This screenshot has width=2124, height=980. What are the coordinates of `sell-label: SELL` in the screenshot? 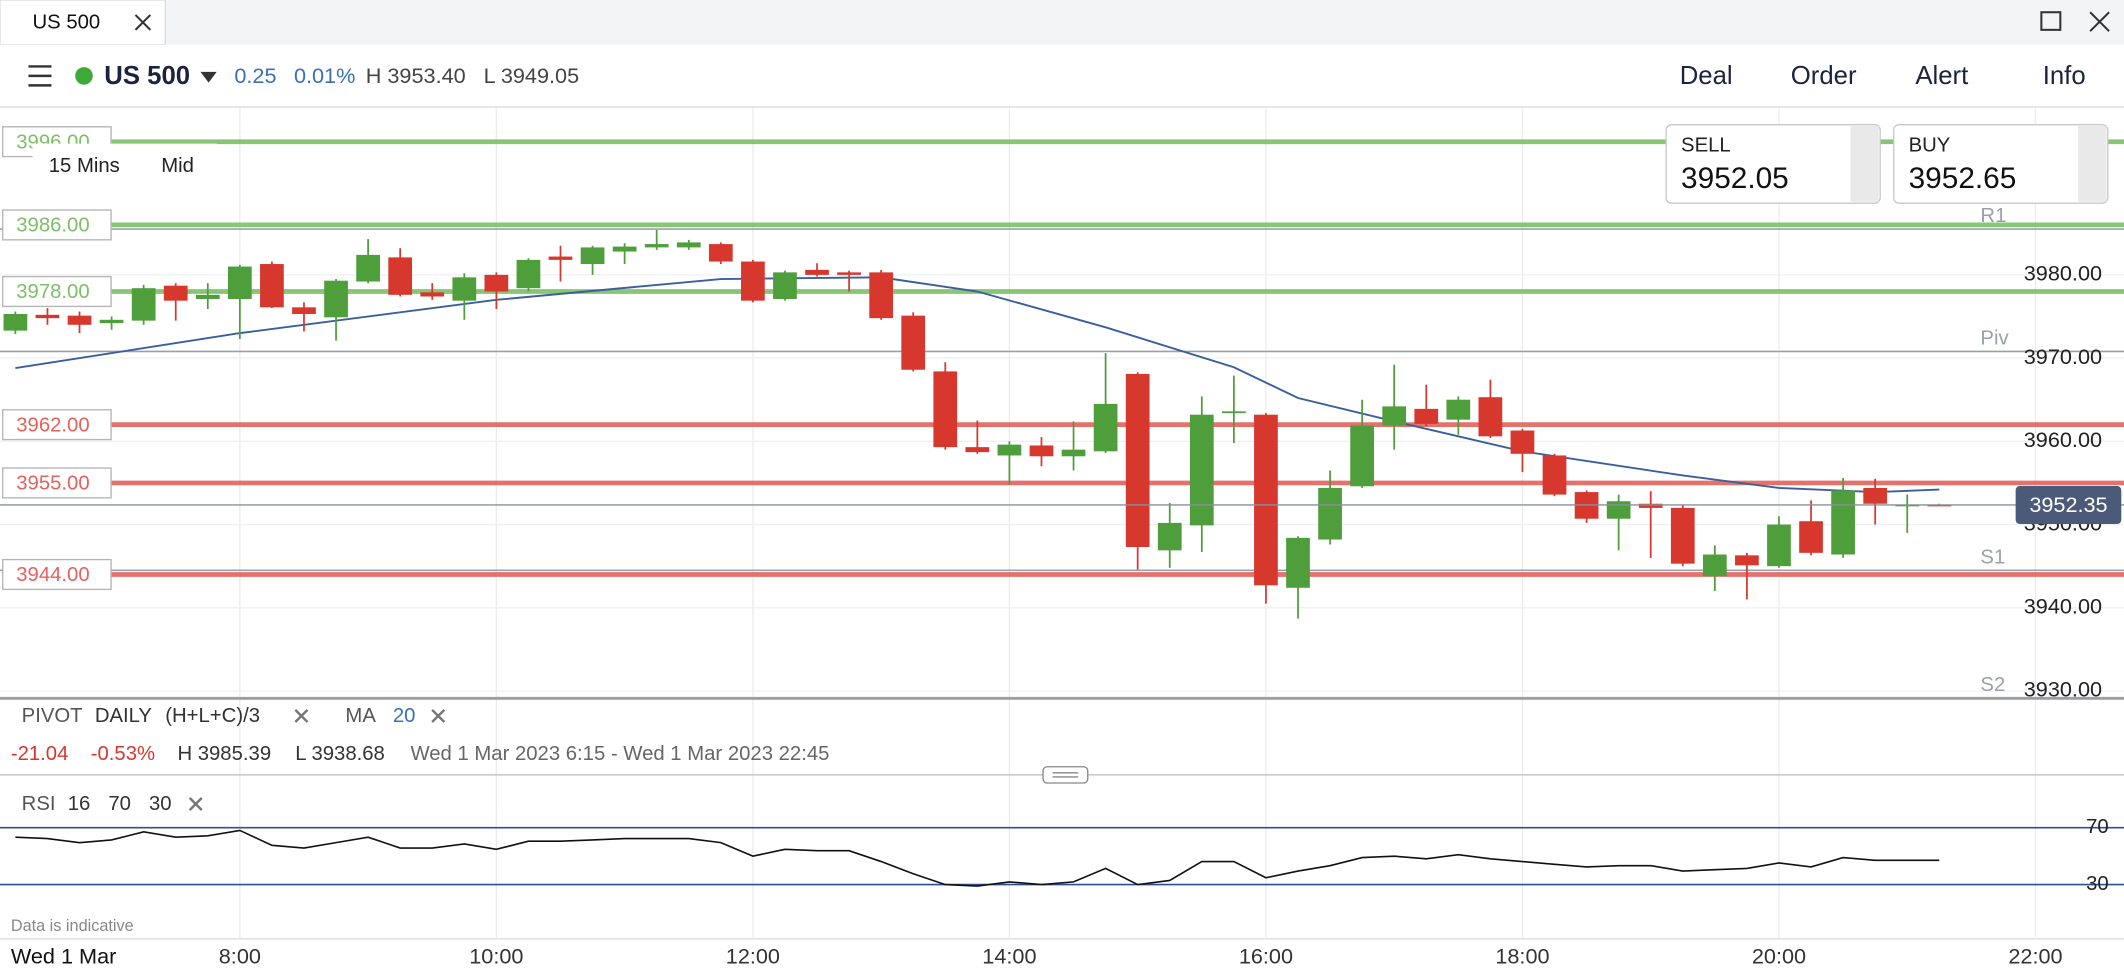 It's located at (1706, 146).